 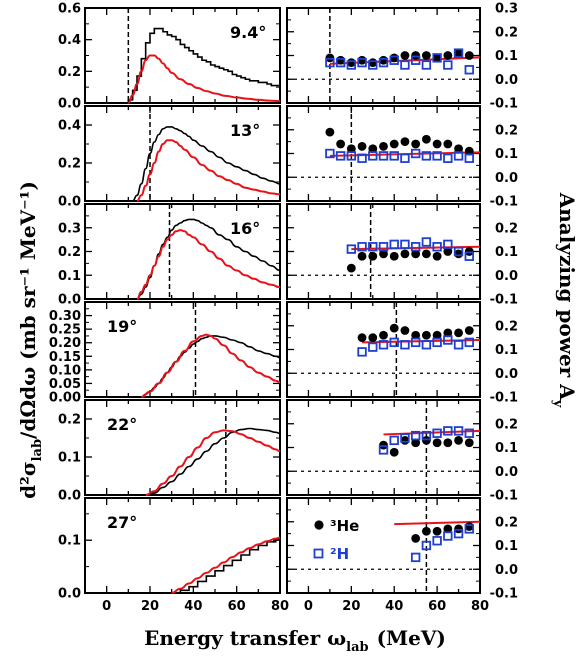 I want to click on analyzing-power-panel-3: -0.1 0.0 0.1 0.2, so click(x=402, y=353).